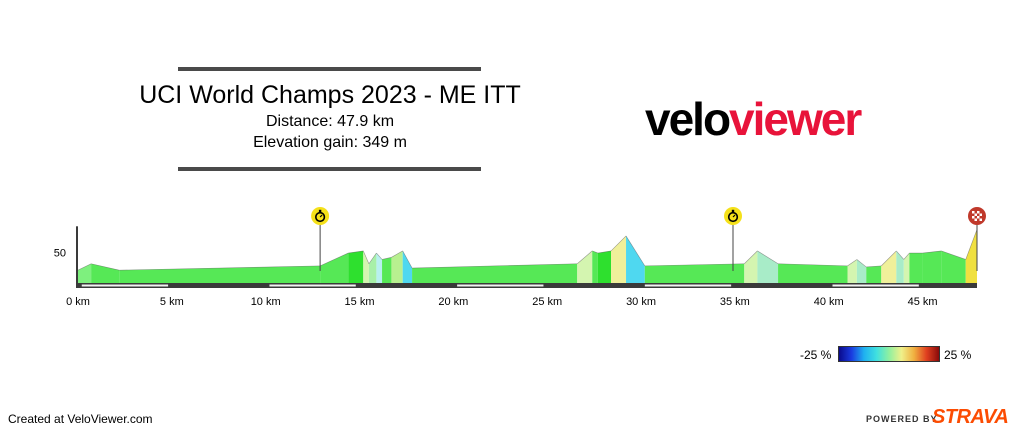 The image size is (1023, 431). What do you see at coordinates (795, 119) in the screenshot?
I see `logo-part-viewer: viewer` at bounding box center [795, 119].